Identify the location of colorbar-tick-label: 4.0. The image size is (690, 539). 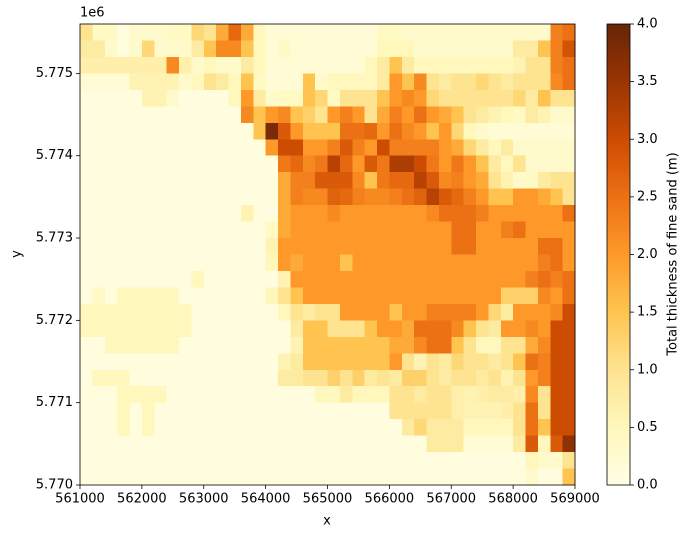
(647, 24).